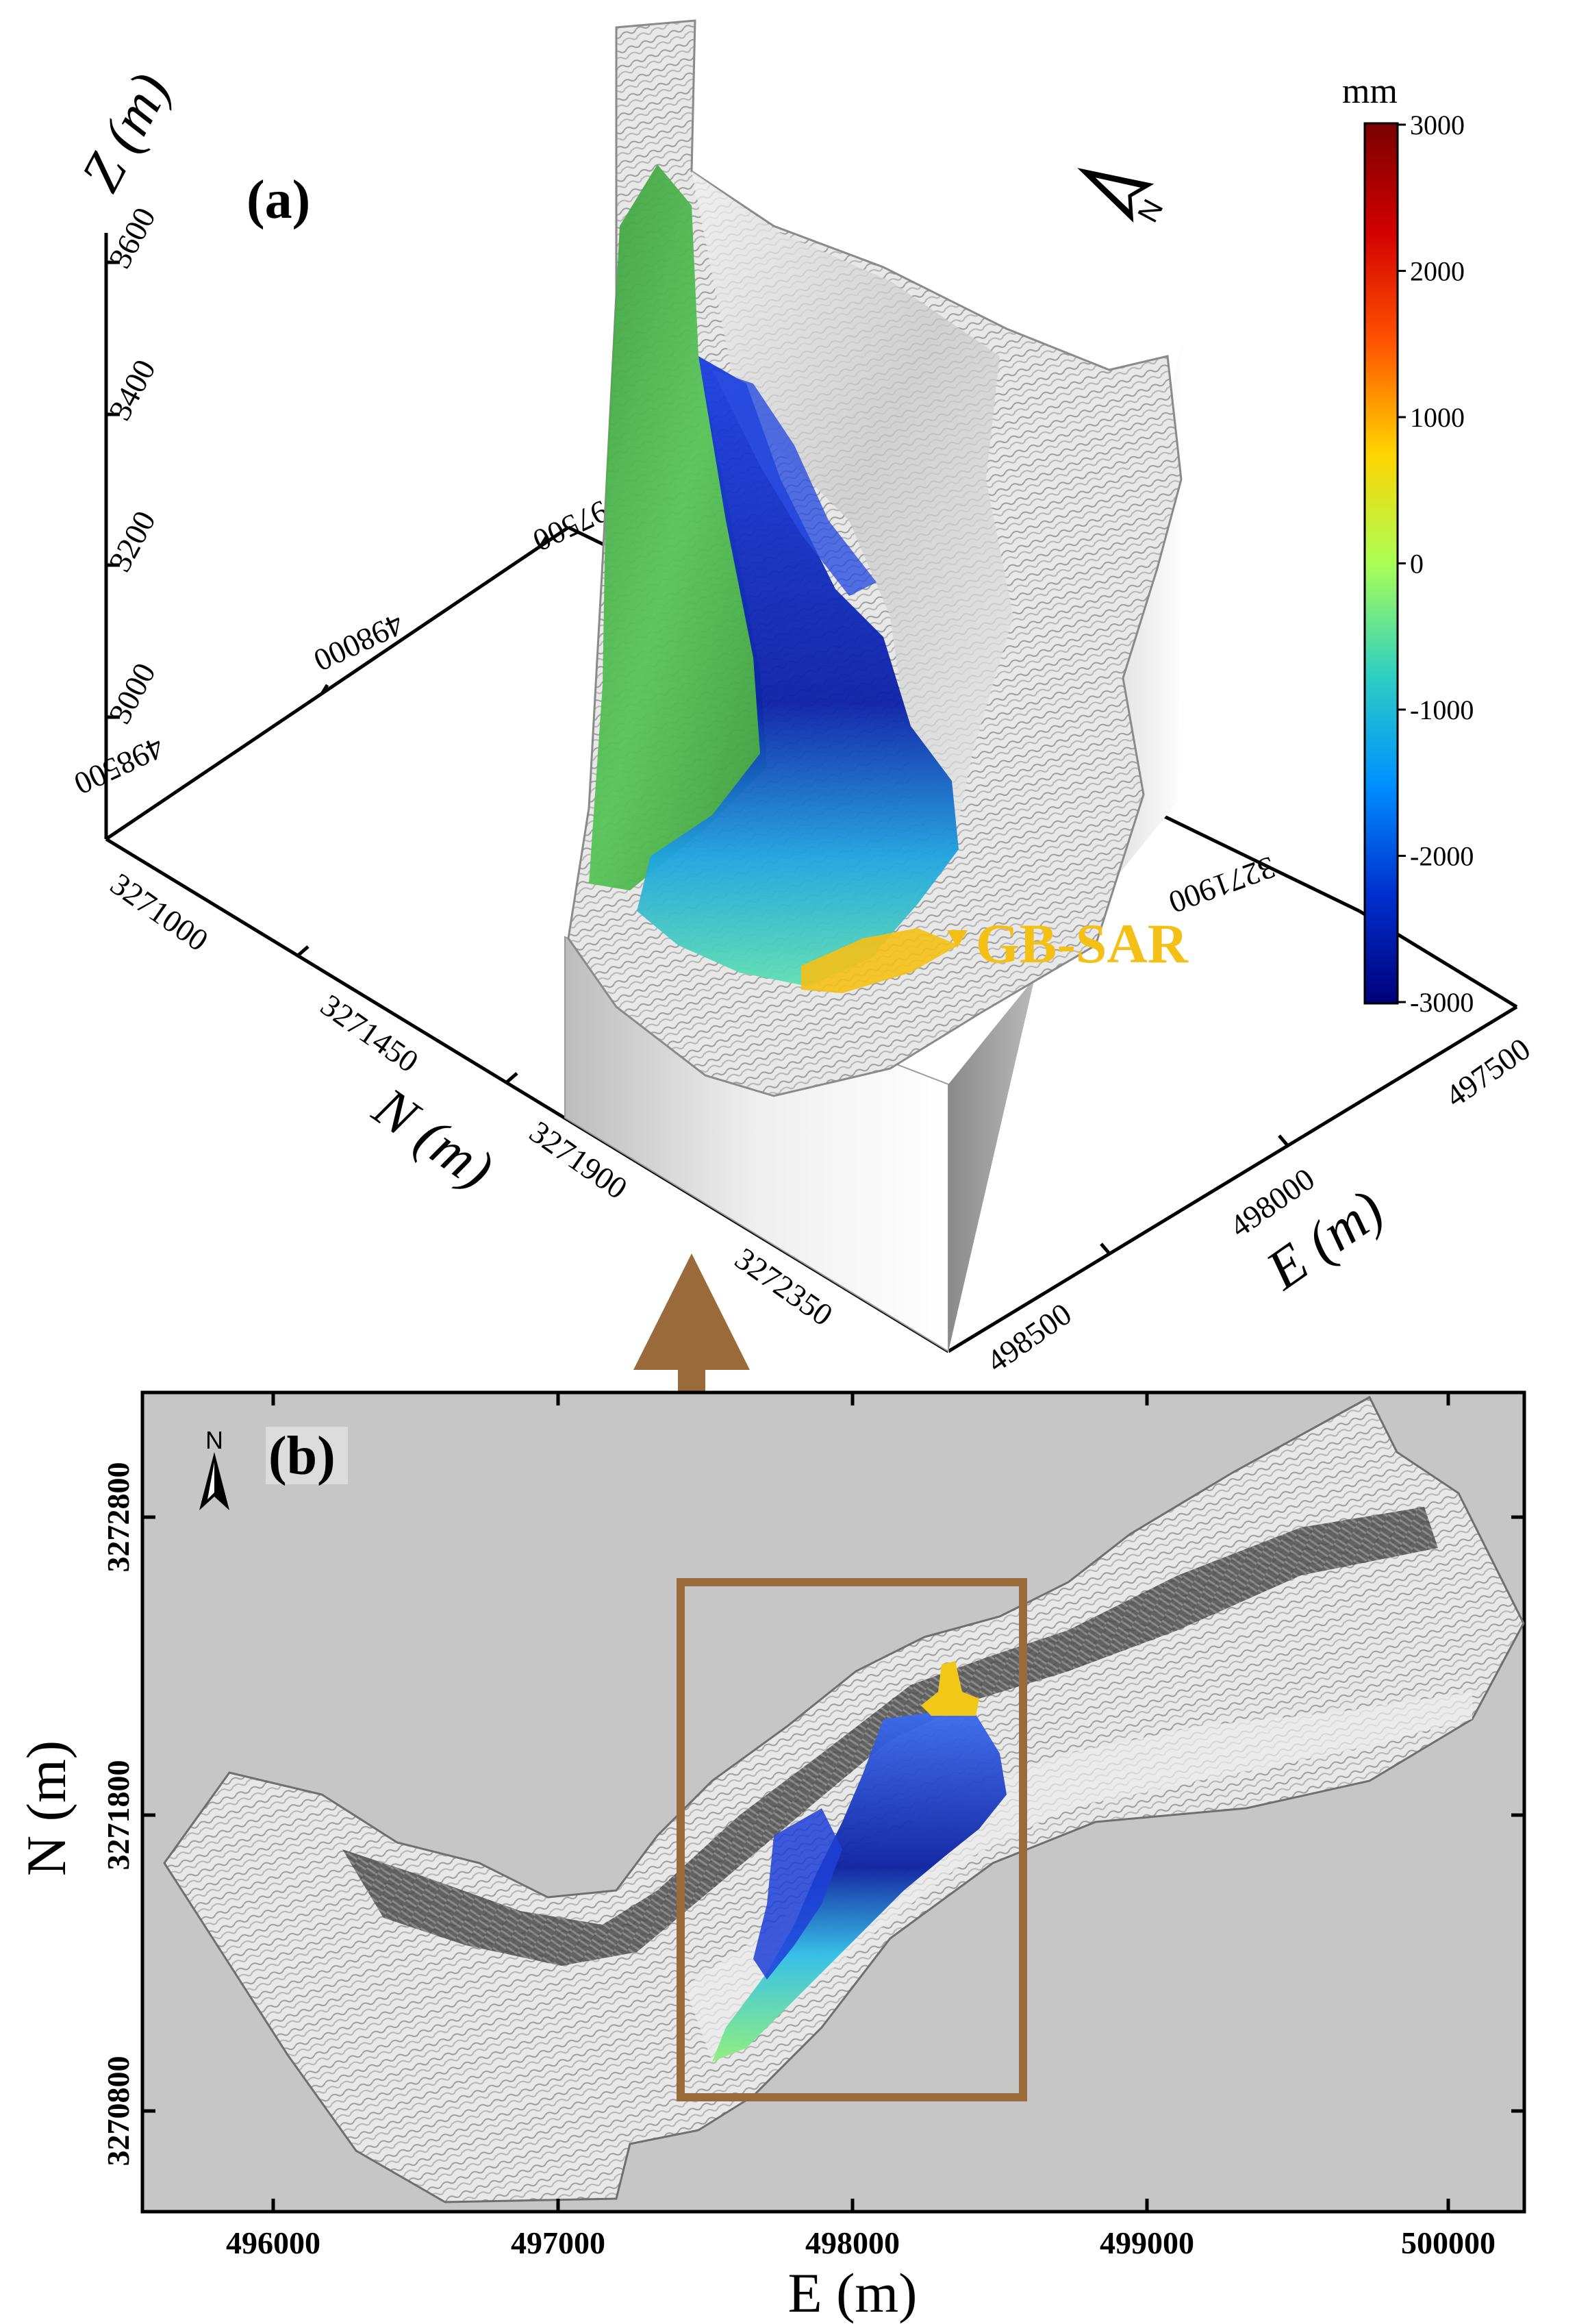 The image size is (1577, 2324). Describe the element at coordinates (853, 2293) in the screenshot. I see `x-axis-label: E (m)` at that location.